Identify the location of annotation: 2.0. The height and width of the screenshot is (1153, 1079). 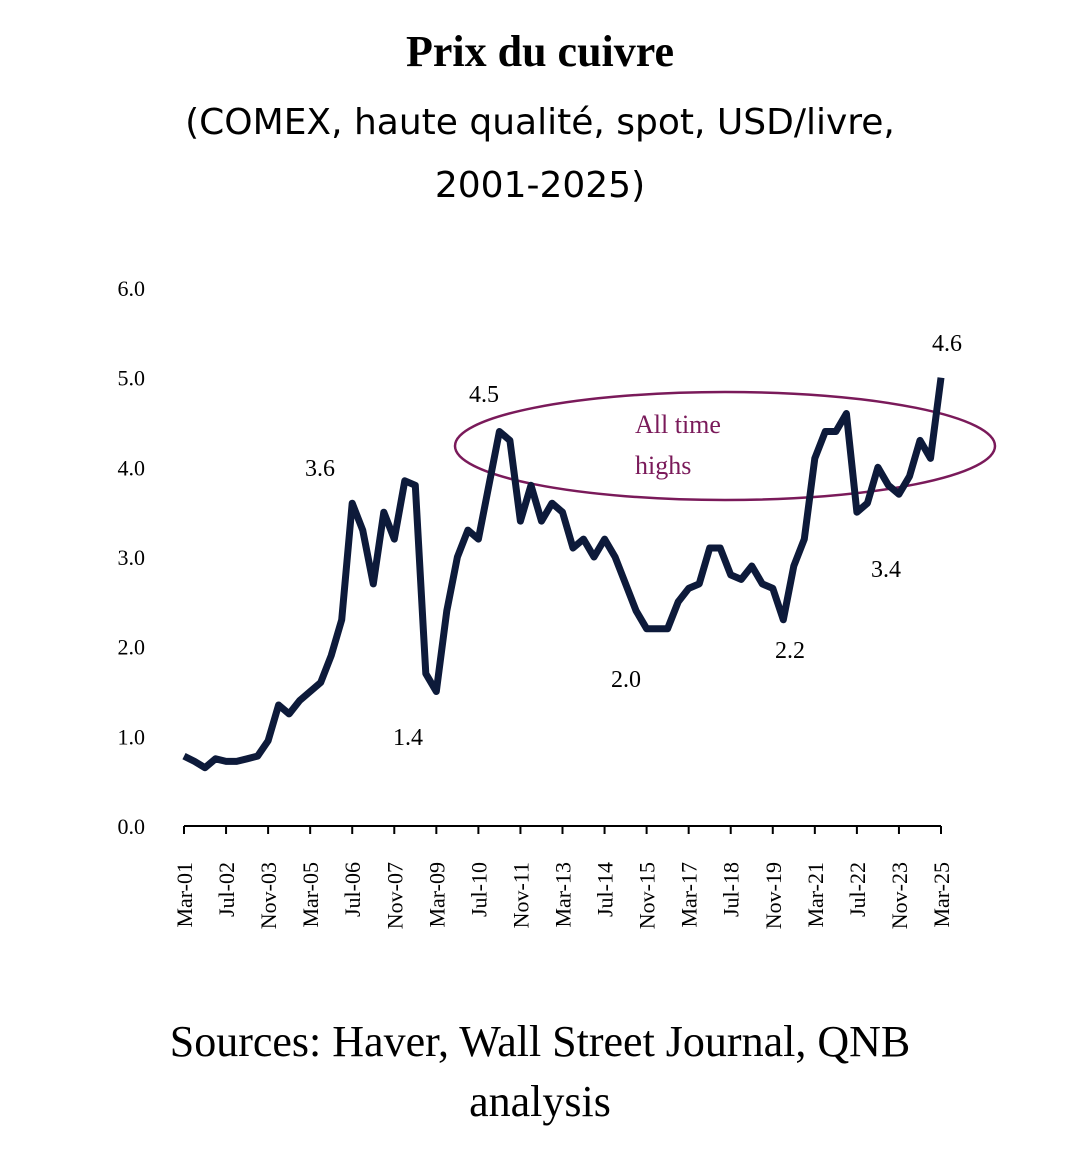
(626, 680).